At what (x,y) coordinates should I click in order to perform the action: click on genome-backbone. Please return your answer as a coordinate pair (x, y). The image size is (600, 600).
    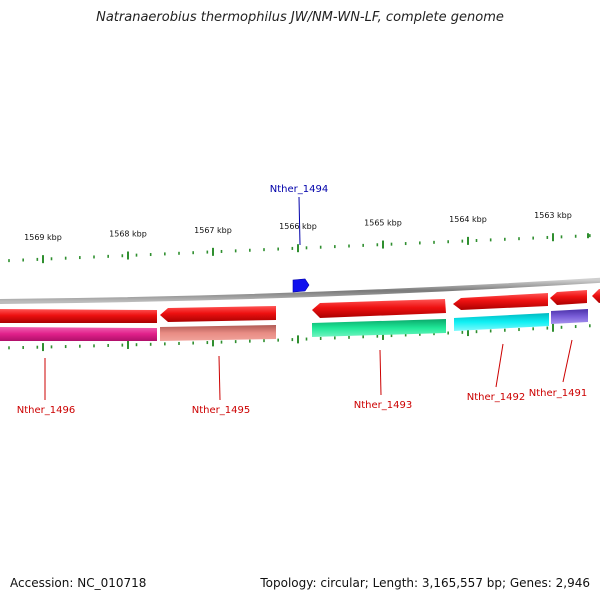
    Looking at the image, I should click on (300, 290).